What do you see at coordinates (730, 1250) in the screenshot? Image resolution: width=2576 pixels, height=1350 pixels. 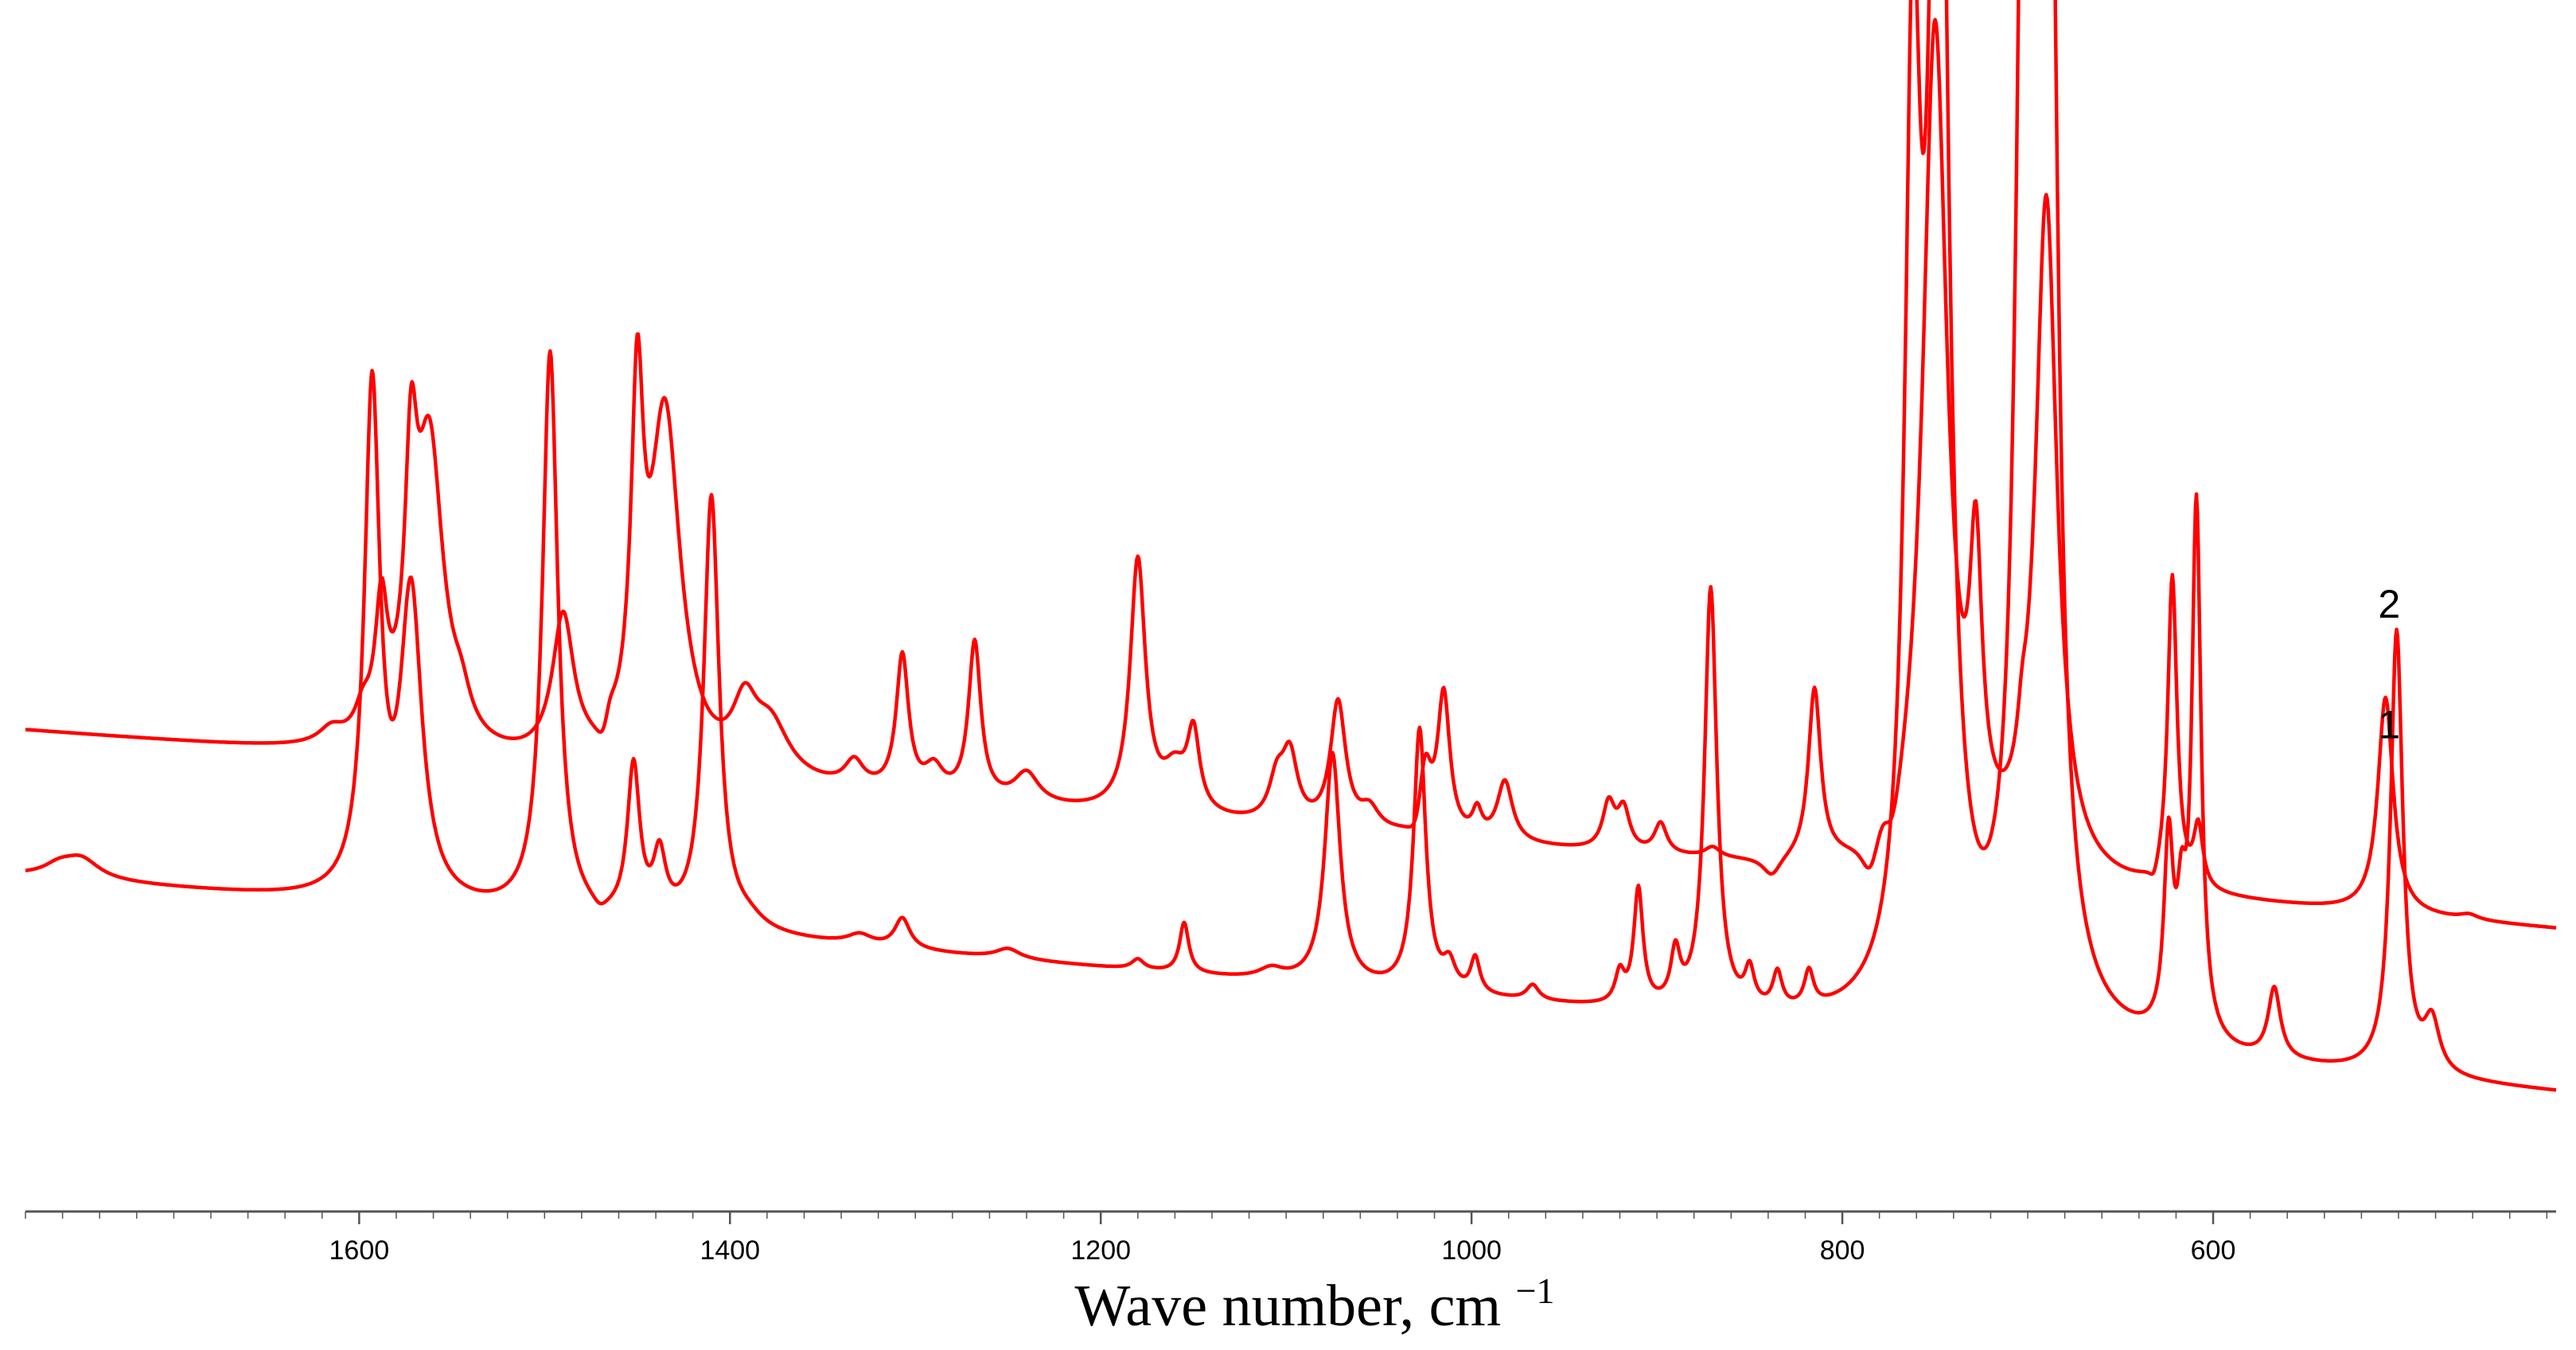 I see `x-tick-label: 1400` at bounding box center [730, 1250].